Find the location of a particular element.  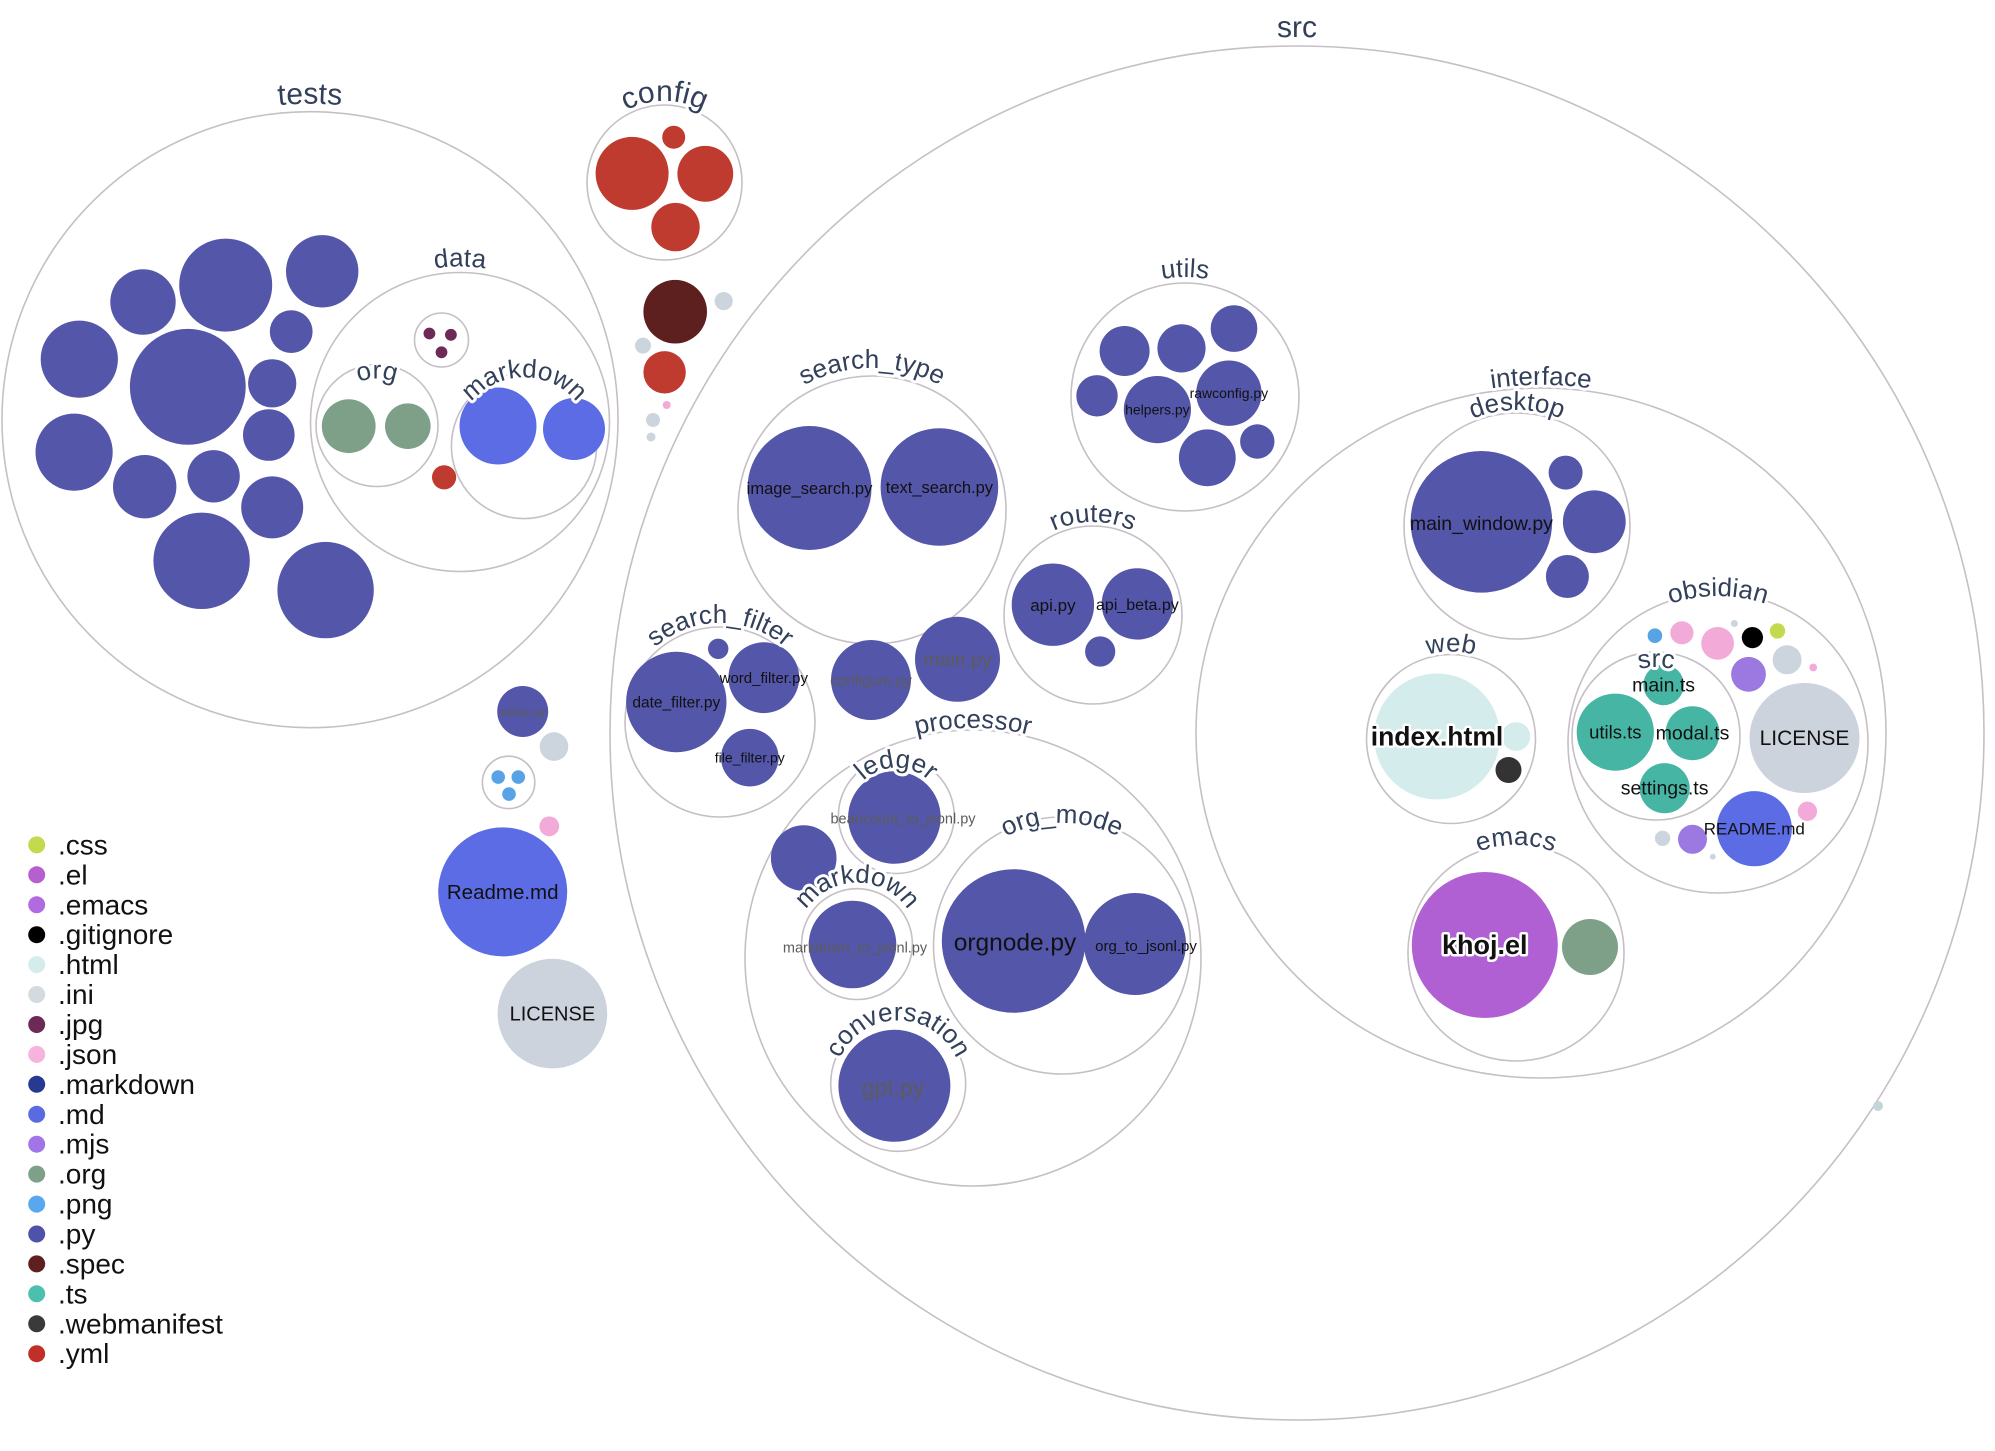

svg-text: org_mode is located at coordinates (1062, 820).